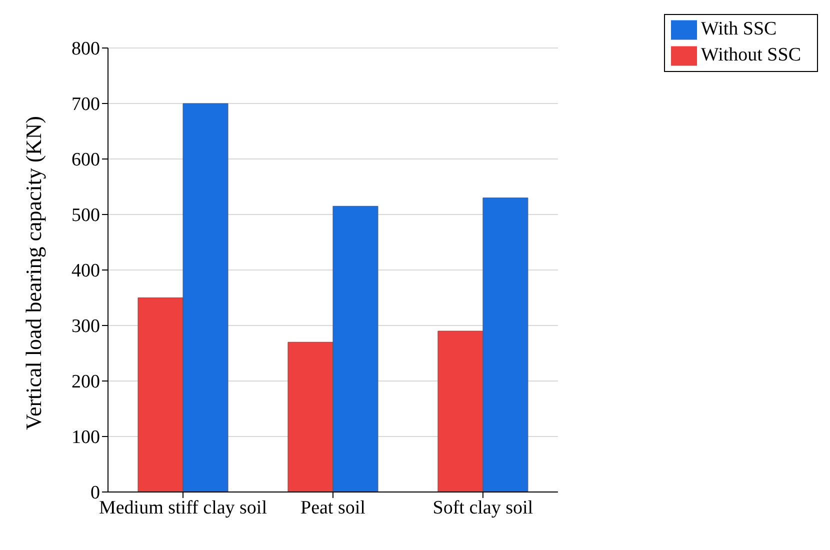  Describe the element at coordinates (483, 507) in the screenshot. I see `x-tick-label: Soft clay soil` at that location.